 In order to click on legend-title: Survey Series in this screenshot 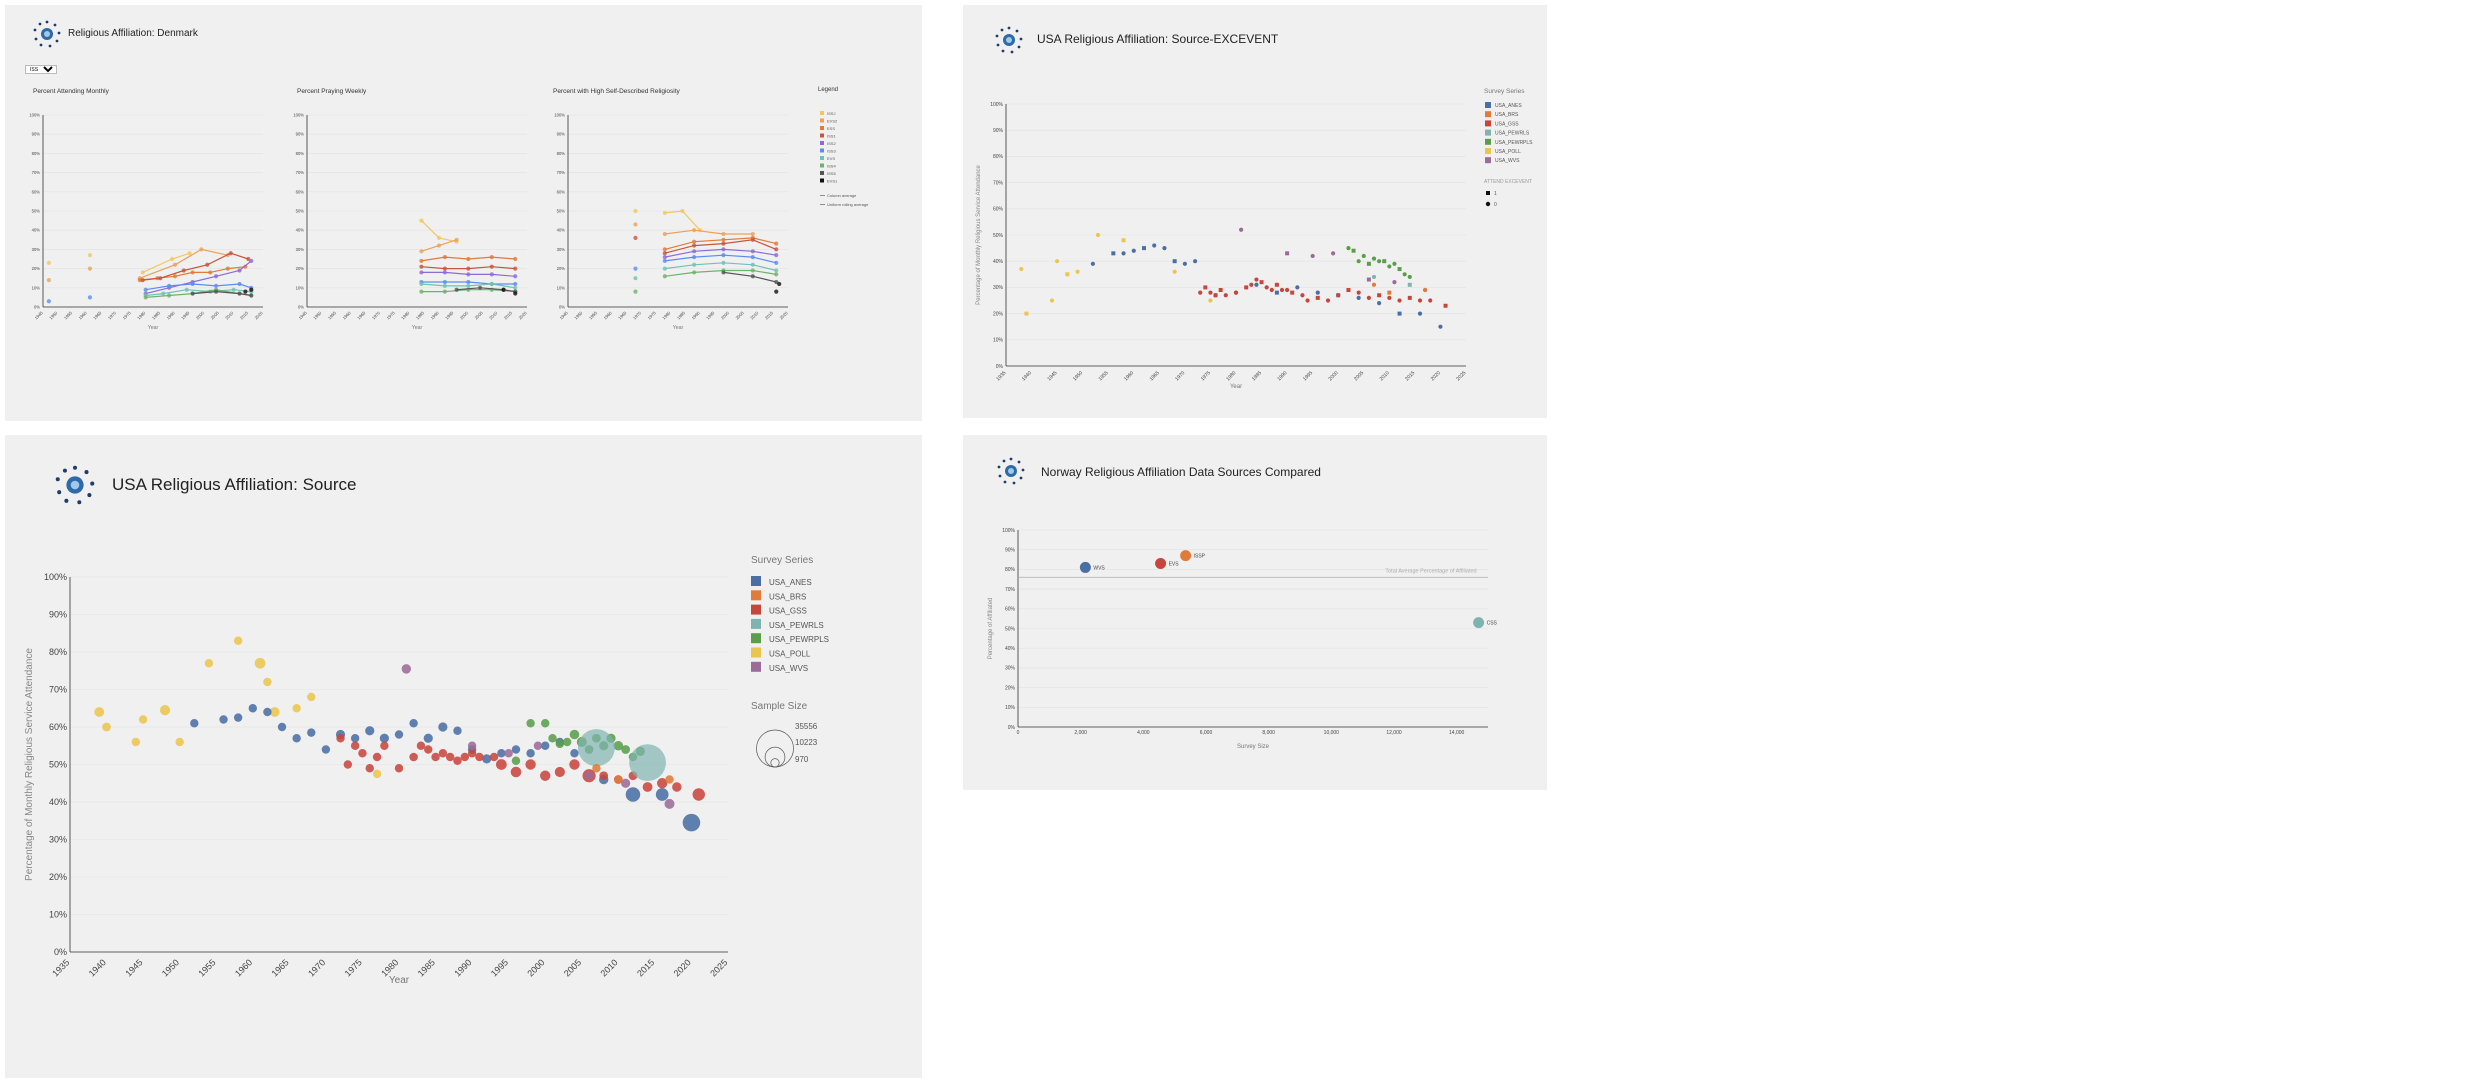, I will do `click(782, 560)`.